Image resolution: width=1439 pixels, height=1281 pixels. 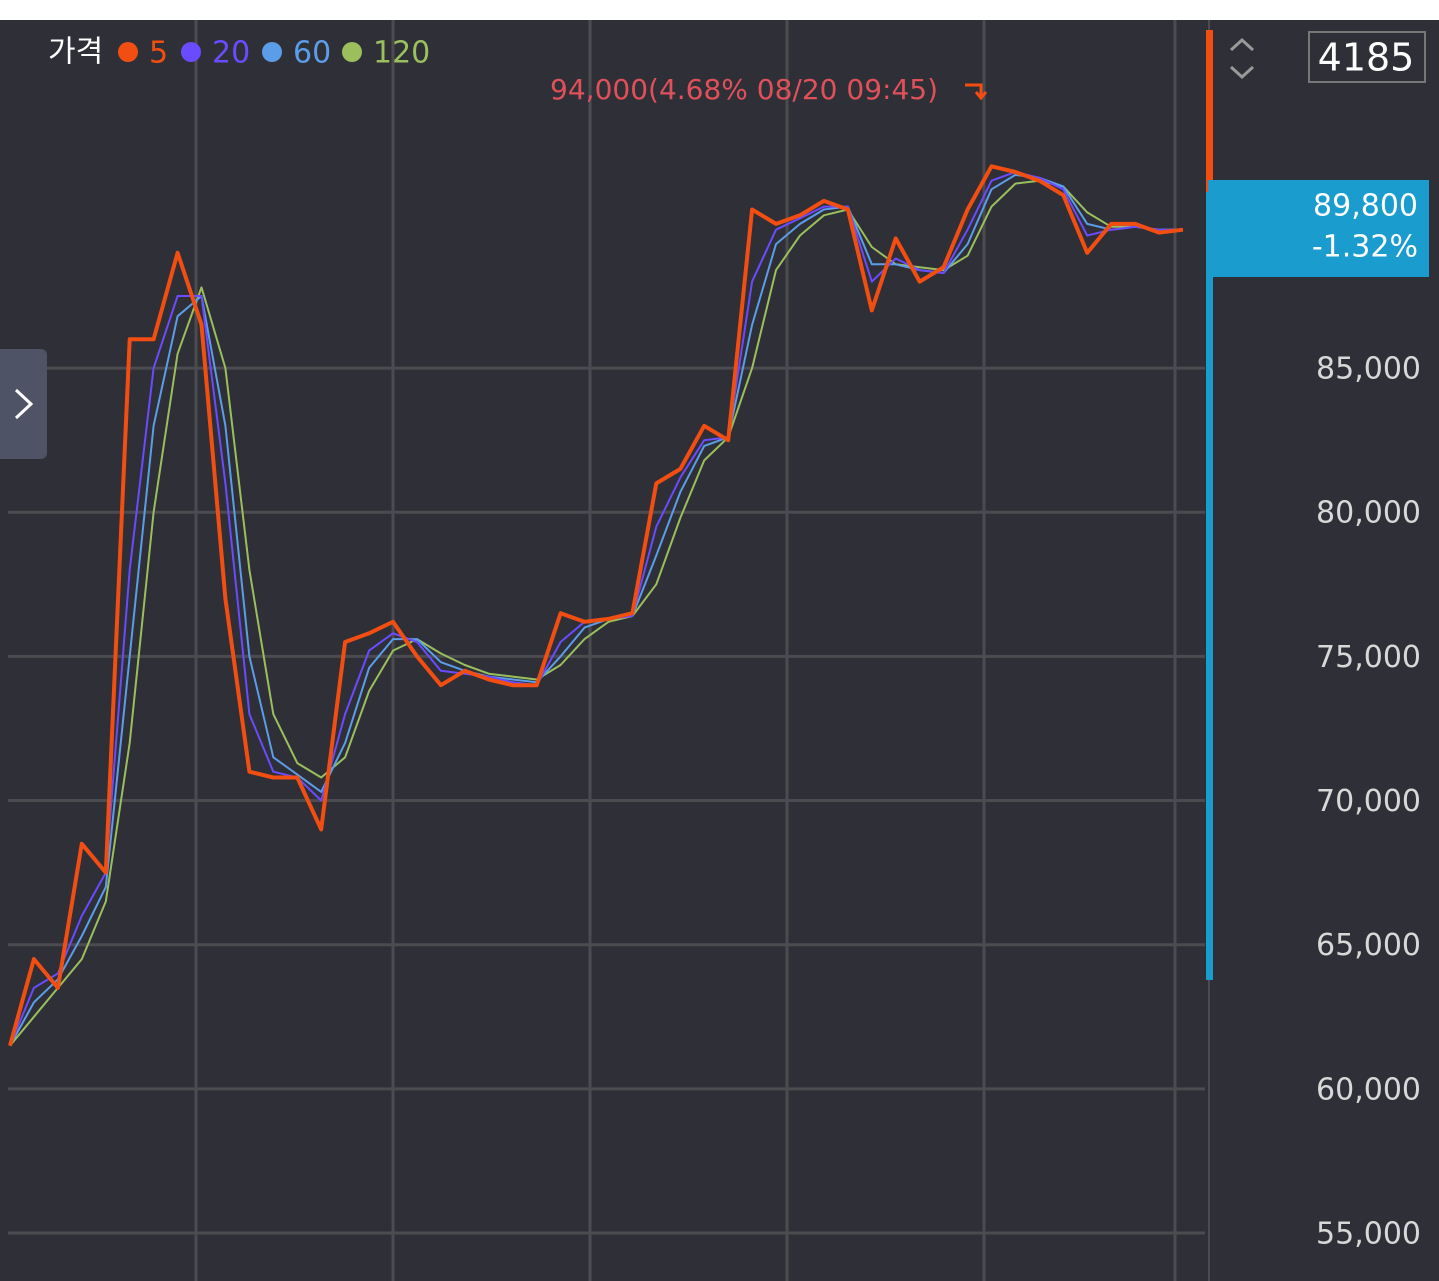 I want to click on side-panel-toggle, so click(x=23, y=404).